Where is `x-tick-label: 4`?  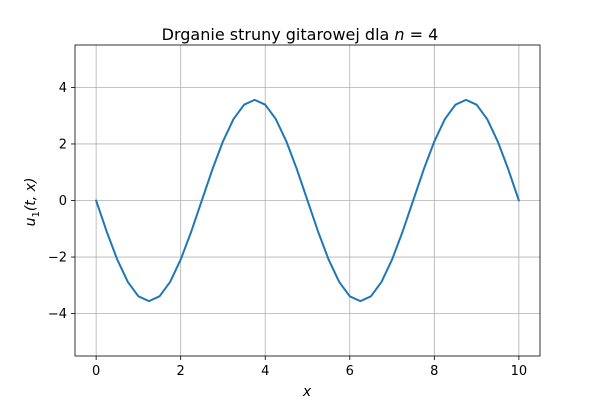
x-tick-label: 4 is located at coordinates (265, 371).